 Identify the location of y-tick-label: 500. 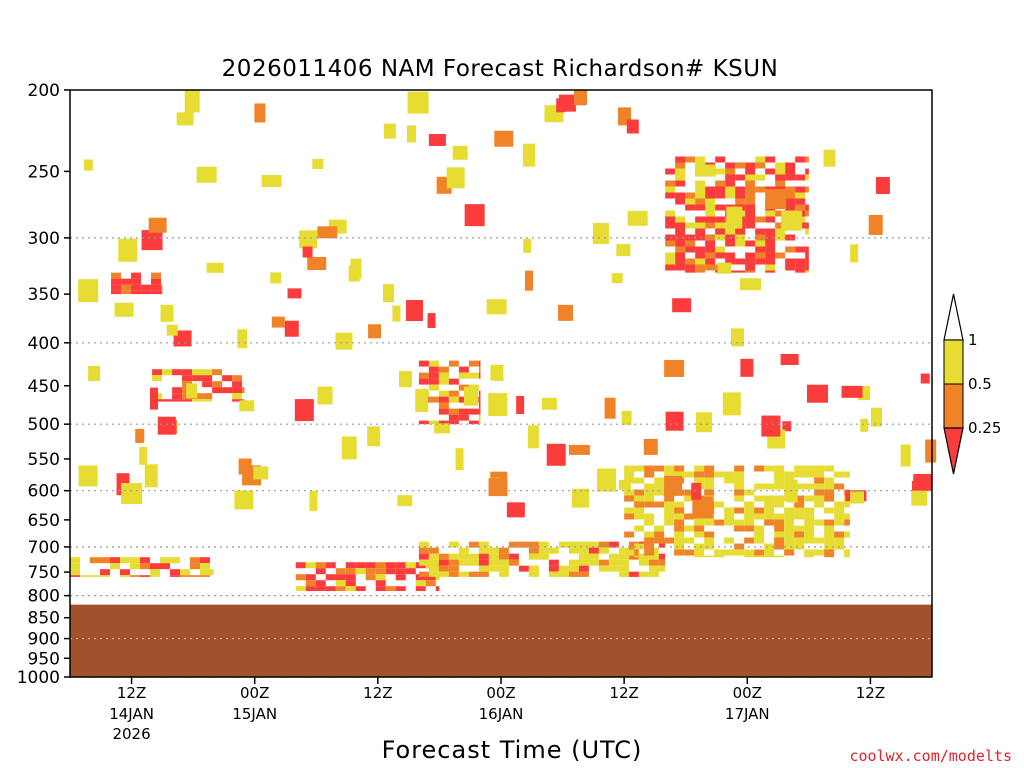
(44, 425).